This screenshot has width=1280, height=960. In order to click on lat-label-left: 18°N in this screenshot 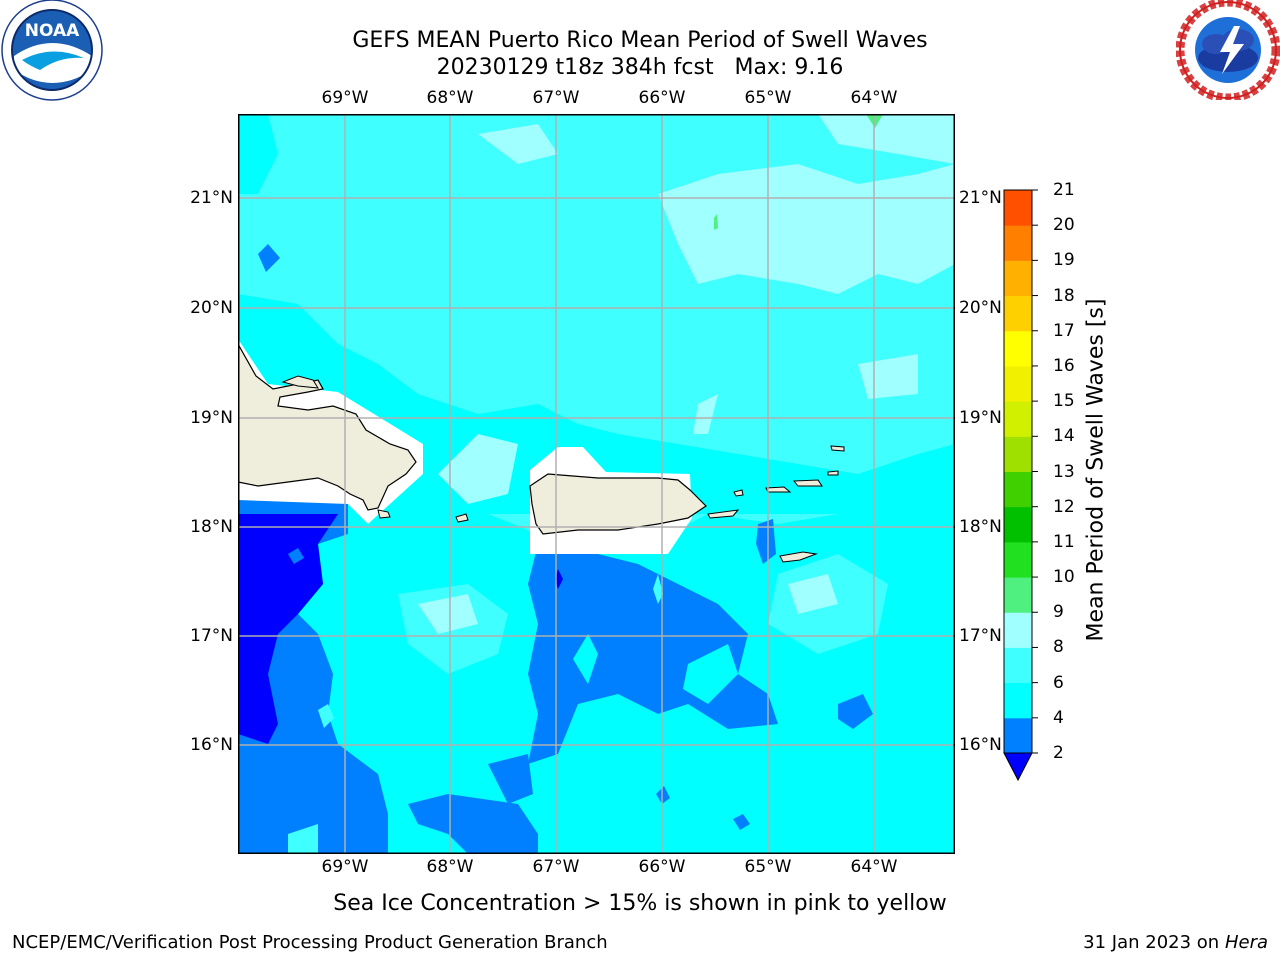, I will do `click(211, 527)`.